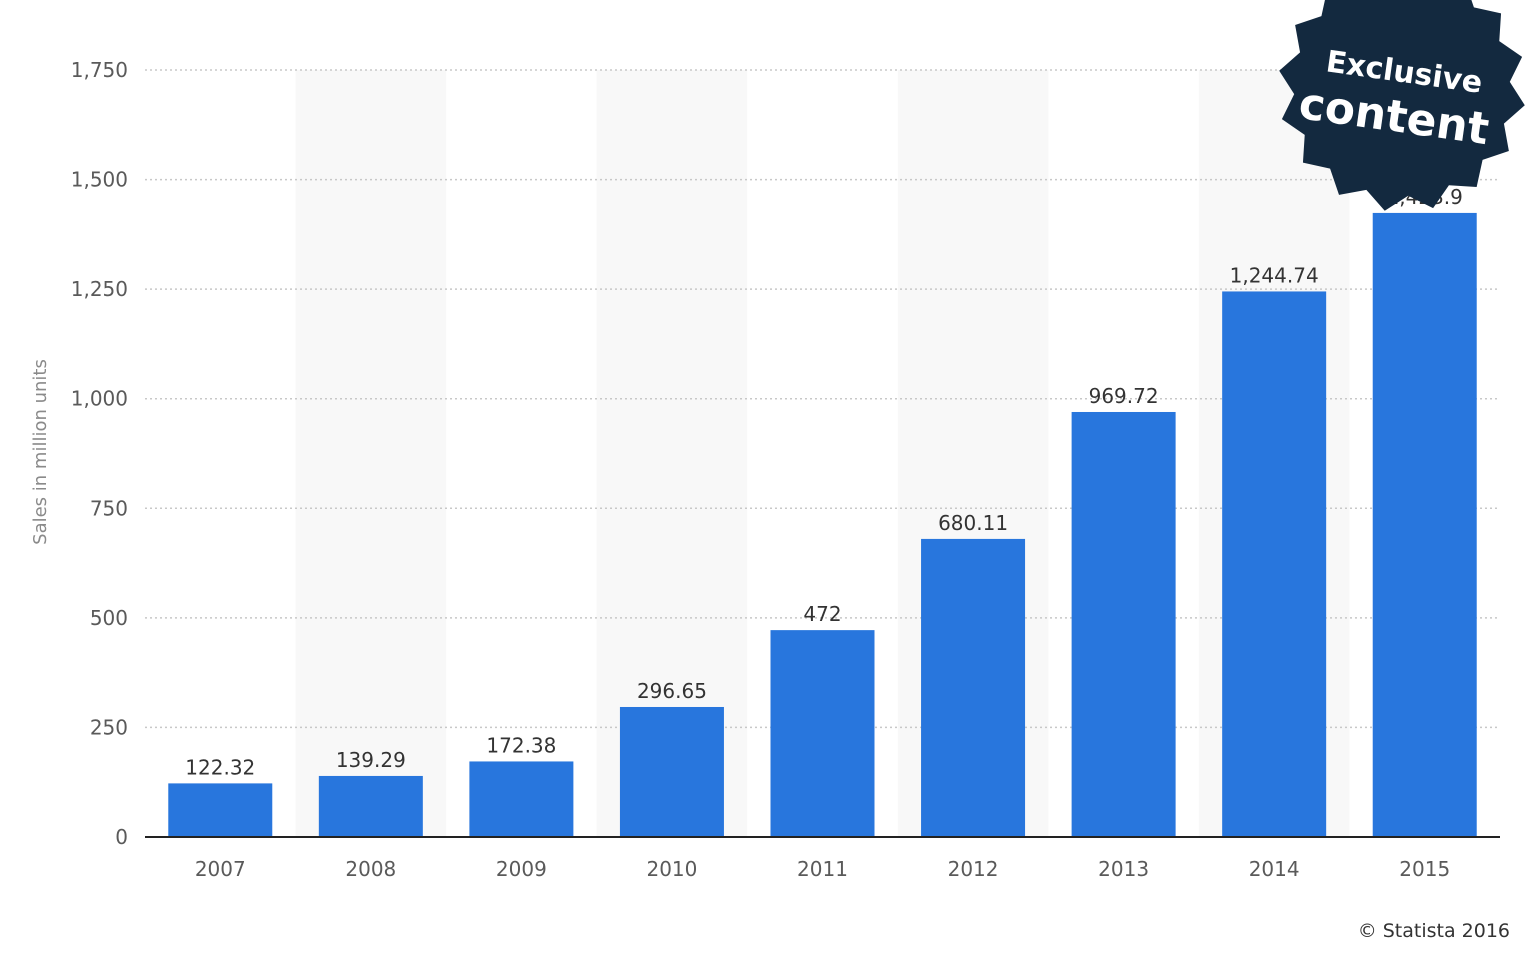 This screenshot has width=1540, height=954. Describe the element at coordinates (99, 289) in the screenshot. I see `y-tick-label-1250: 1,250` at that location.